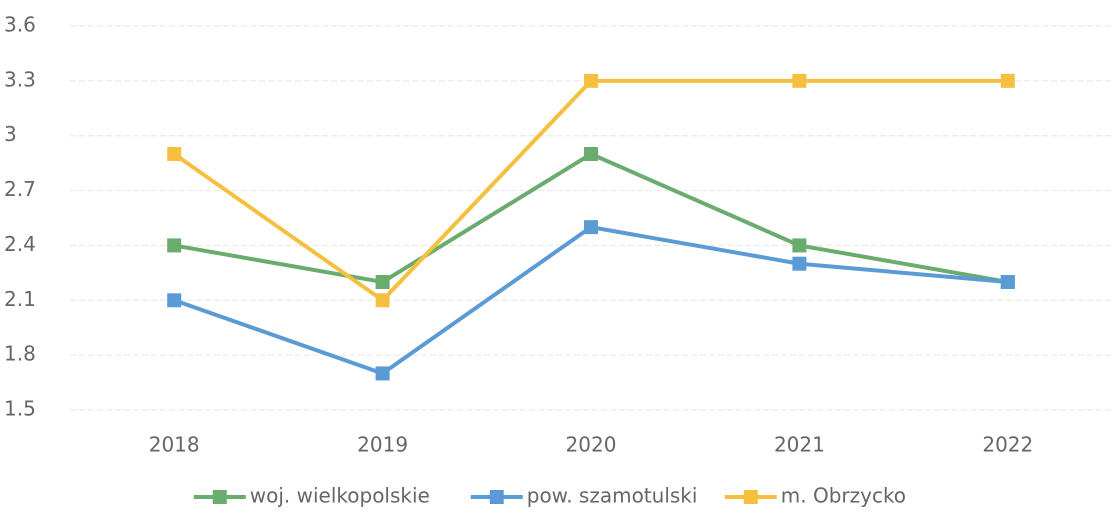  What do you see at coordinates (174, 445) in the screenshot?
I see `x-tick-label: 2018` at bounding box center [174, 445].